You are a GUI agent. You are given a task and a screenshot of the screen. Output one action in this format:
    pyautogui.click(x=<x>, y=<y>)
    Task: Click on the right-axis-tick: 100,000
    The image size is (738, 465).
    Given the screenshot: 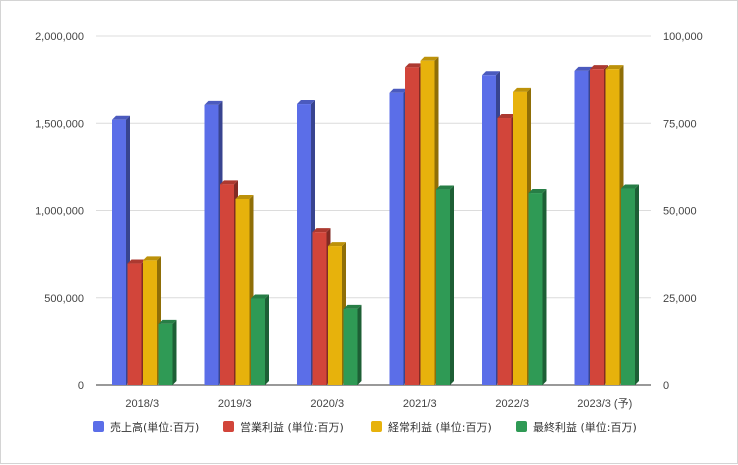 What is the action you would take?
    pyautogui.click(x=683, y=37)
    